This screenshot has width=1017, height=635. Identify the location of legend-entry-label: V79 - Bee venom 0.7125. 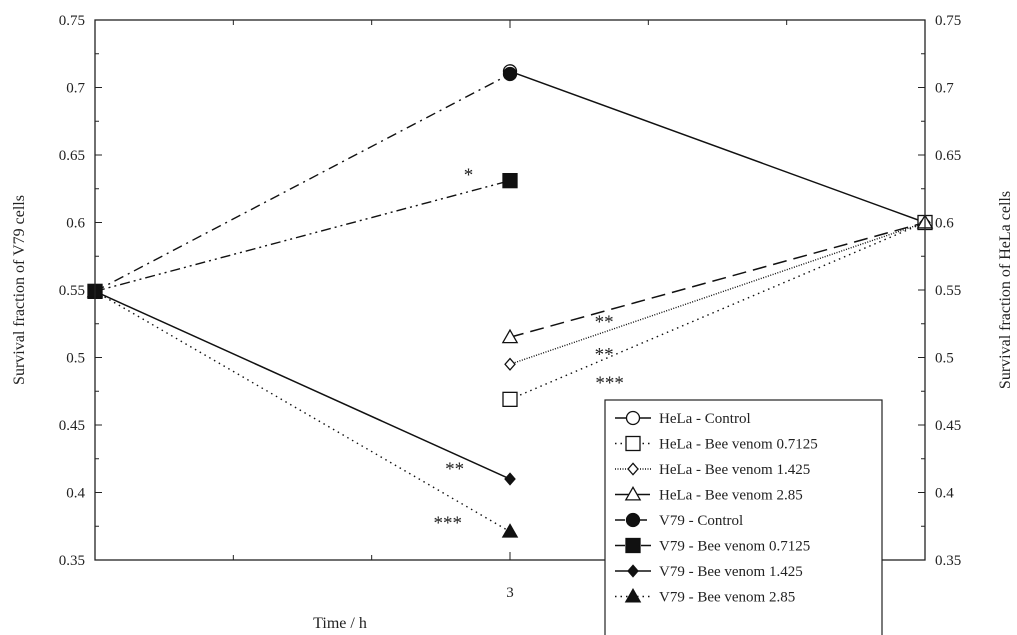
(734, 547).